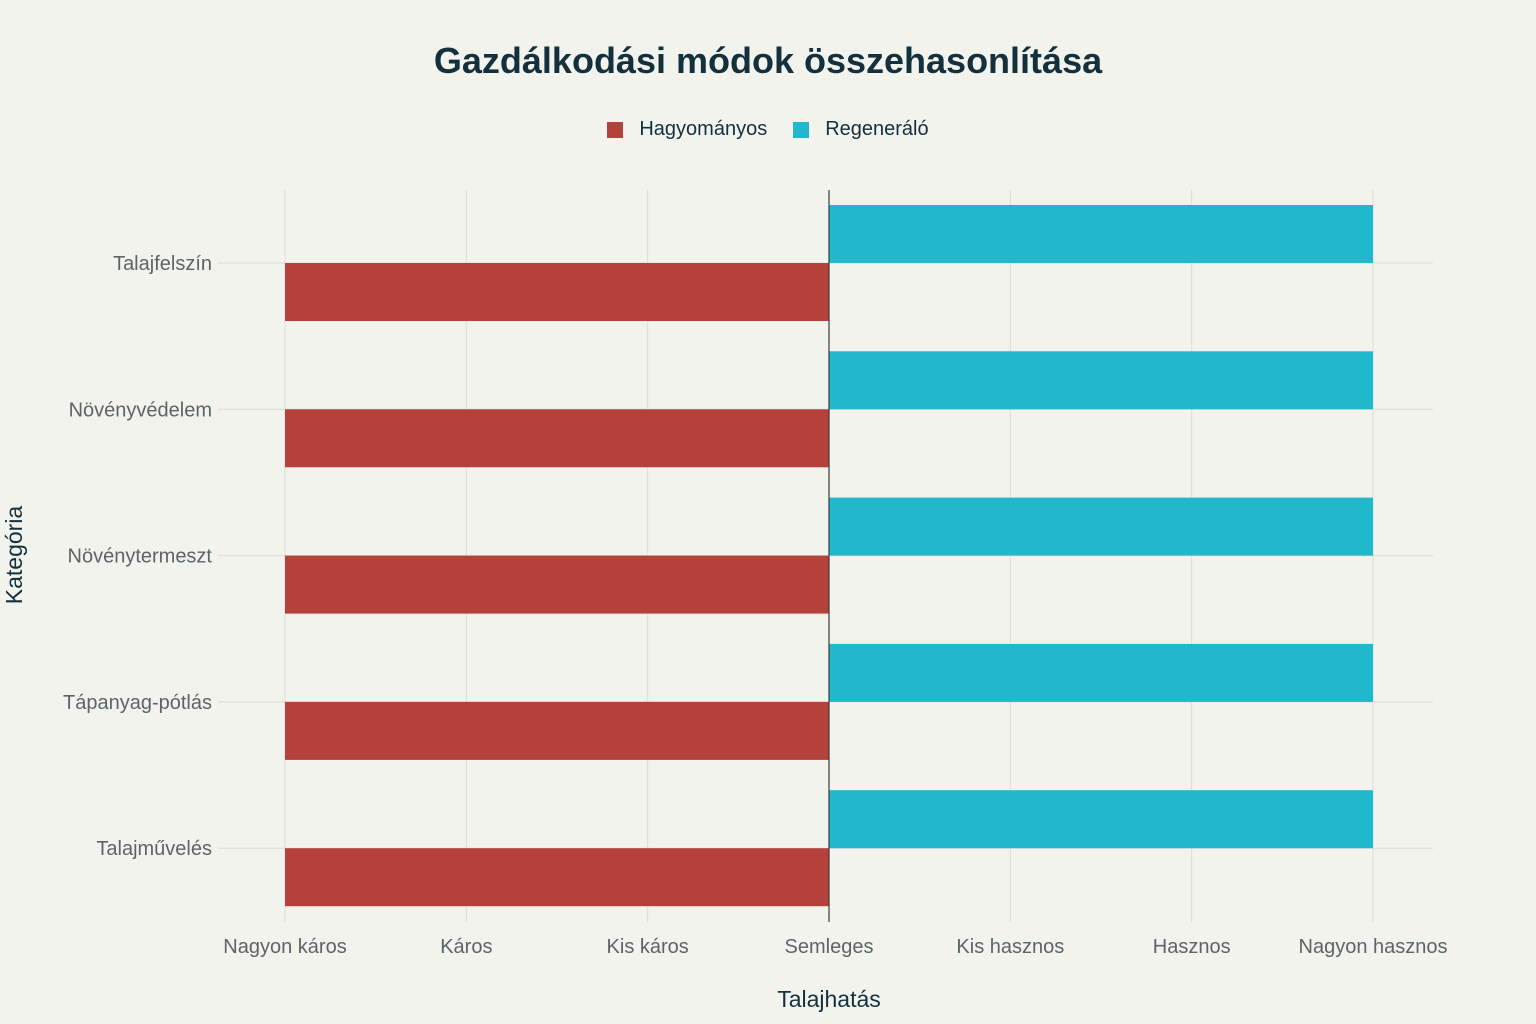 The image size is (1536, 1024). Describe the element at coordinates (877, 129) in the screenshot. I see `legend-label-regeneralo: Regeneráló` at that location.